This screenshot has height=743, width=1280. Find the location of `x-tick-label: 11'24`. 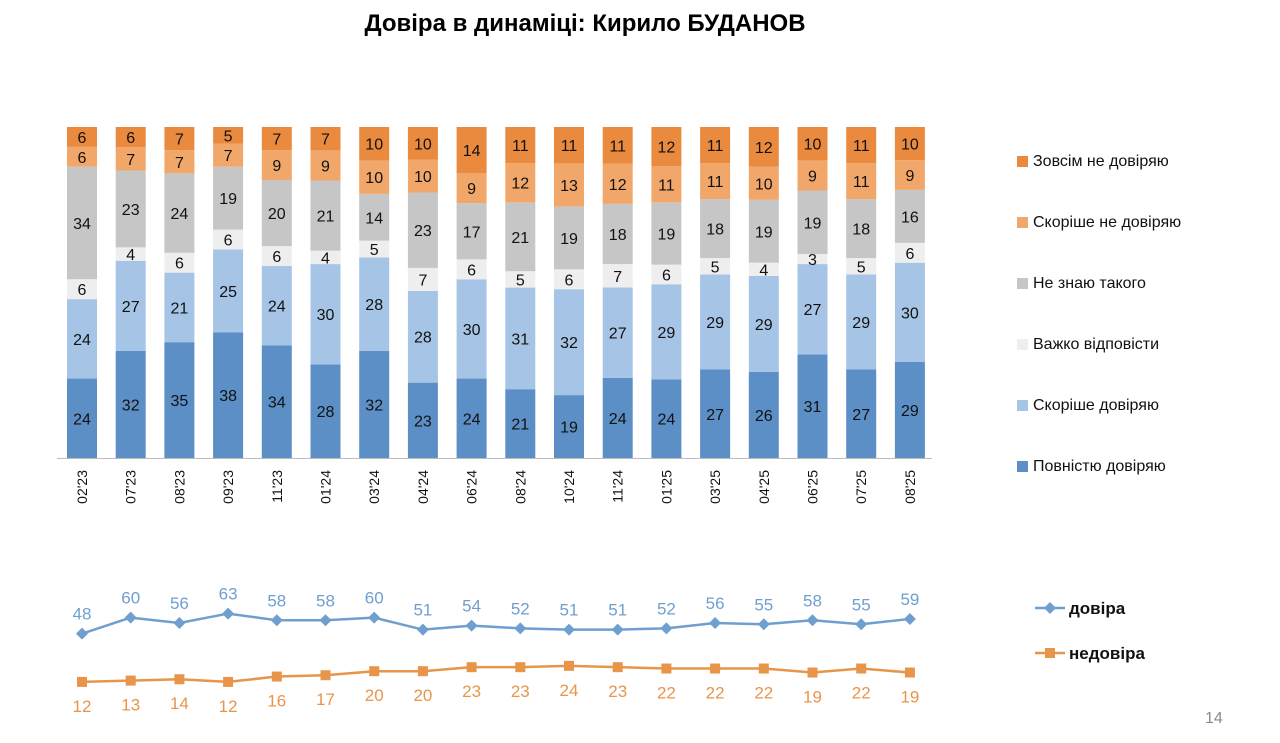

x-tick-label: 11'24 is located at coordinates (618, 486).